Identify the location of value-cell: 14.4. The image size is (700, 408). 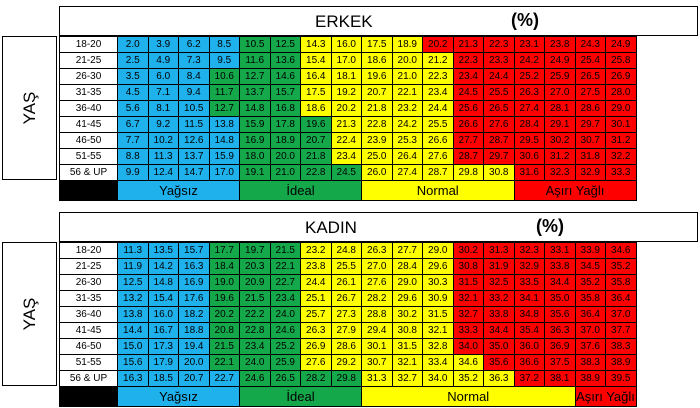
(133, 330).